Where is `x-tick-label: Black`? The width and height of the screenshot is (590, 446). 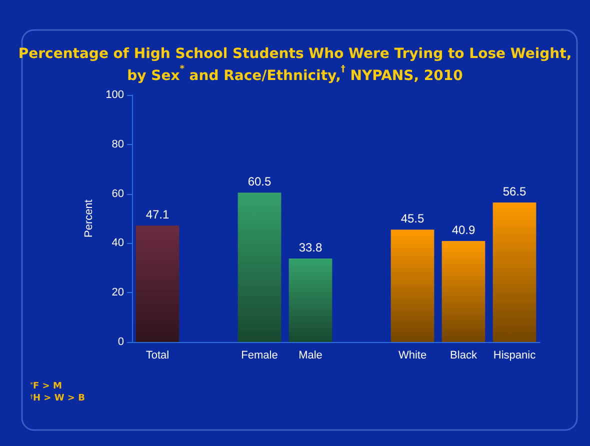 x-tick-label: Black is located at coordinates (464, 356).